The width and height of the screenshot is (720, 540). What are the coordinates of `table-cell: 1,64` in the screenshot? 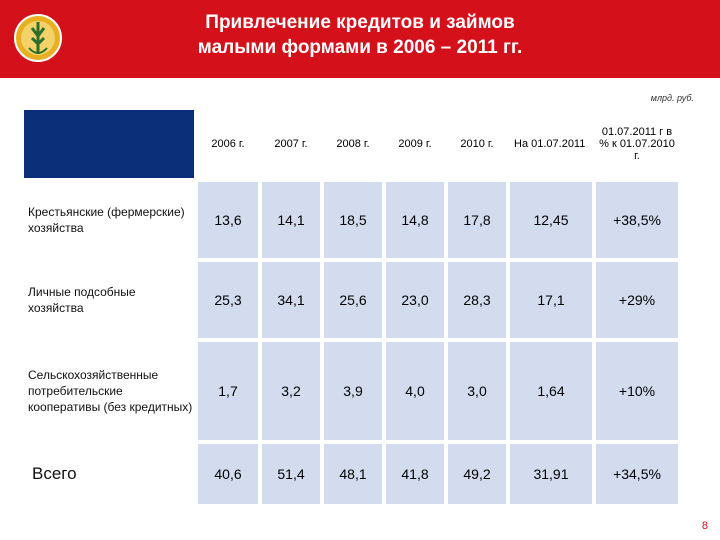 It's located at (551, 391).